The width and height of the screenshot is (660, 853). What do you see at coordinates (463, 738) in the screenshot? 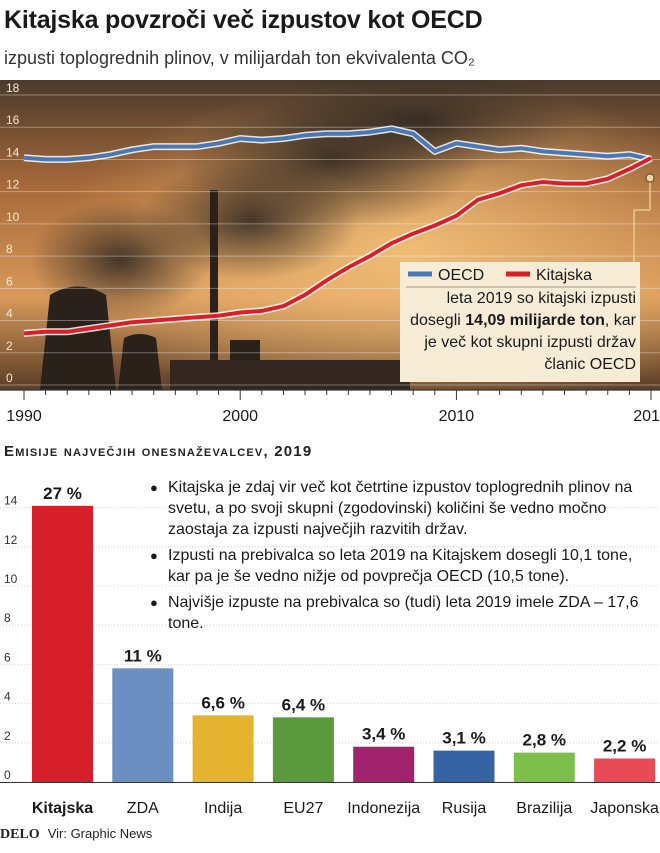
I see `bar-data-label: 3,1 %` at bounding box center [463, 738].